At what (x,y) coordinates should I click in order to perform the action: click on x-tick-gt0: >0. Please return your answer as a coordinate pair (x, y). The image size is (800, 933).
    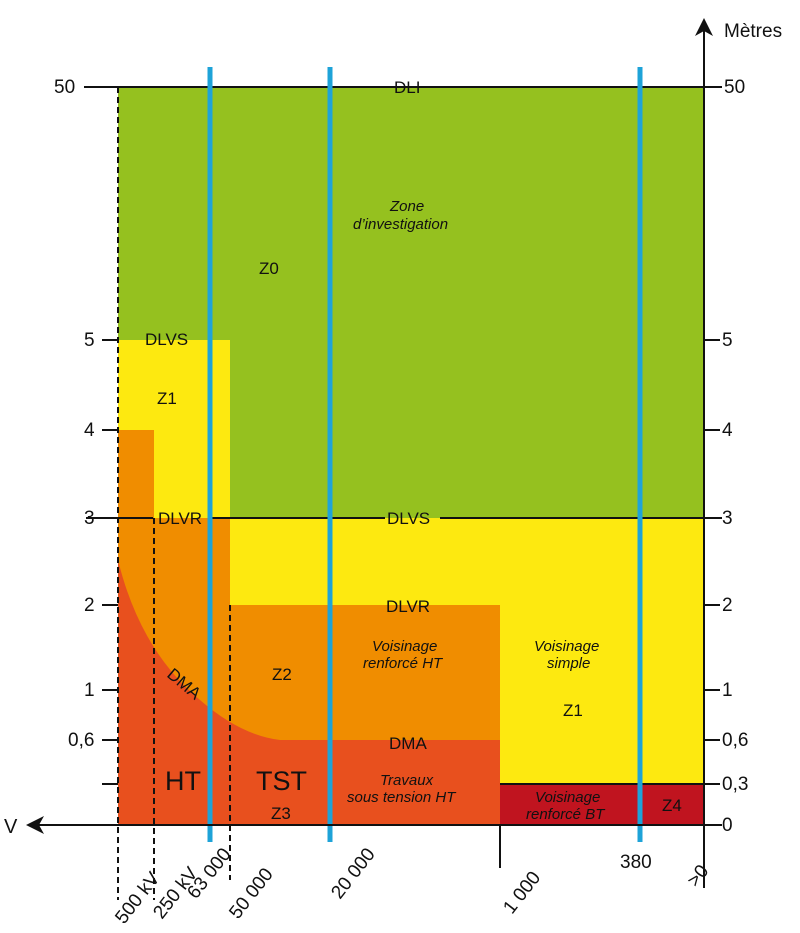
    Looking at the image, I should click on (698, 876).